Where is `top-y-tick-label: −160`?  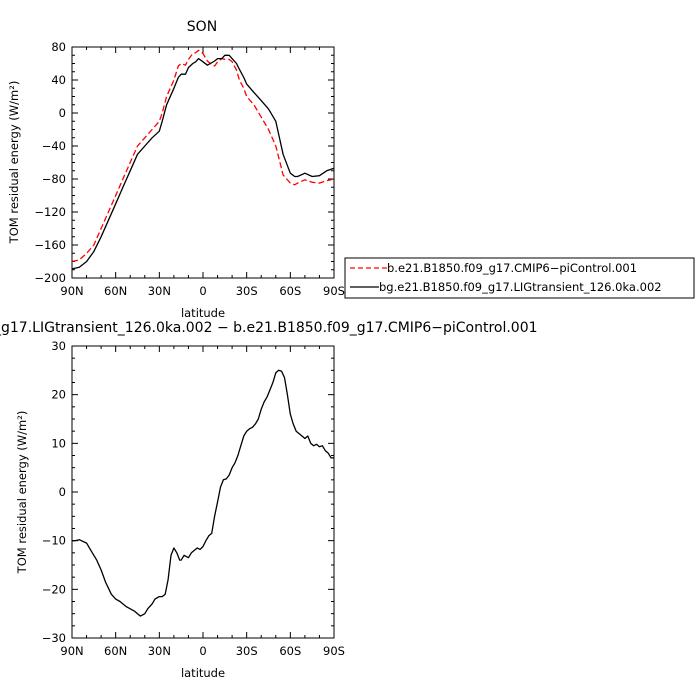
top-y-tick-label: −160 is located at coordinates (50, 245).